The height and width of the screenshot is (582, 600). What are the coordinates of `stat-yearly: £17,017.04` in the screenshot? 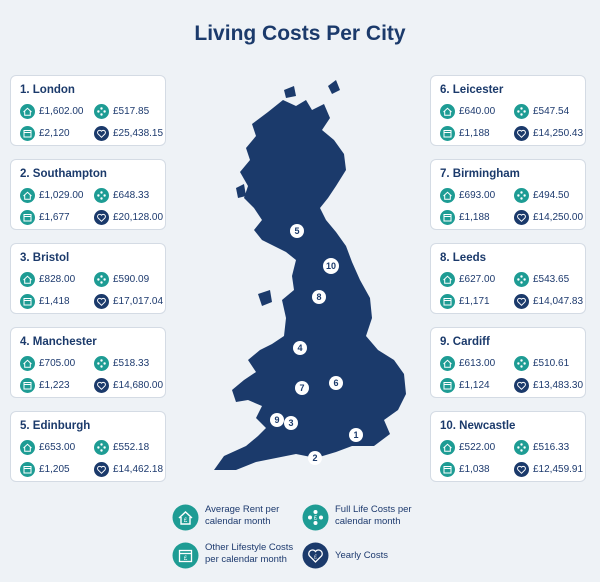 It's located at (128, 301).